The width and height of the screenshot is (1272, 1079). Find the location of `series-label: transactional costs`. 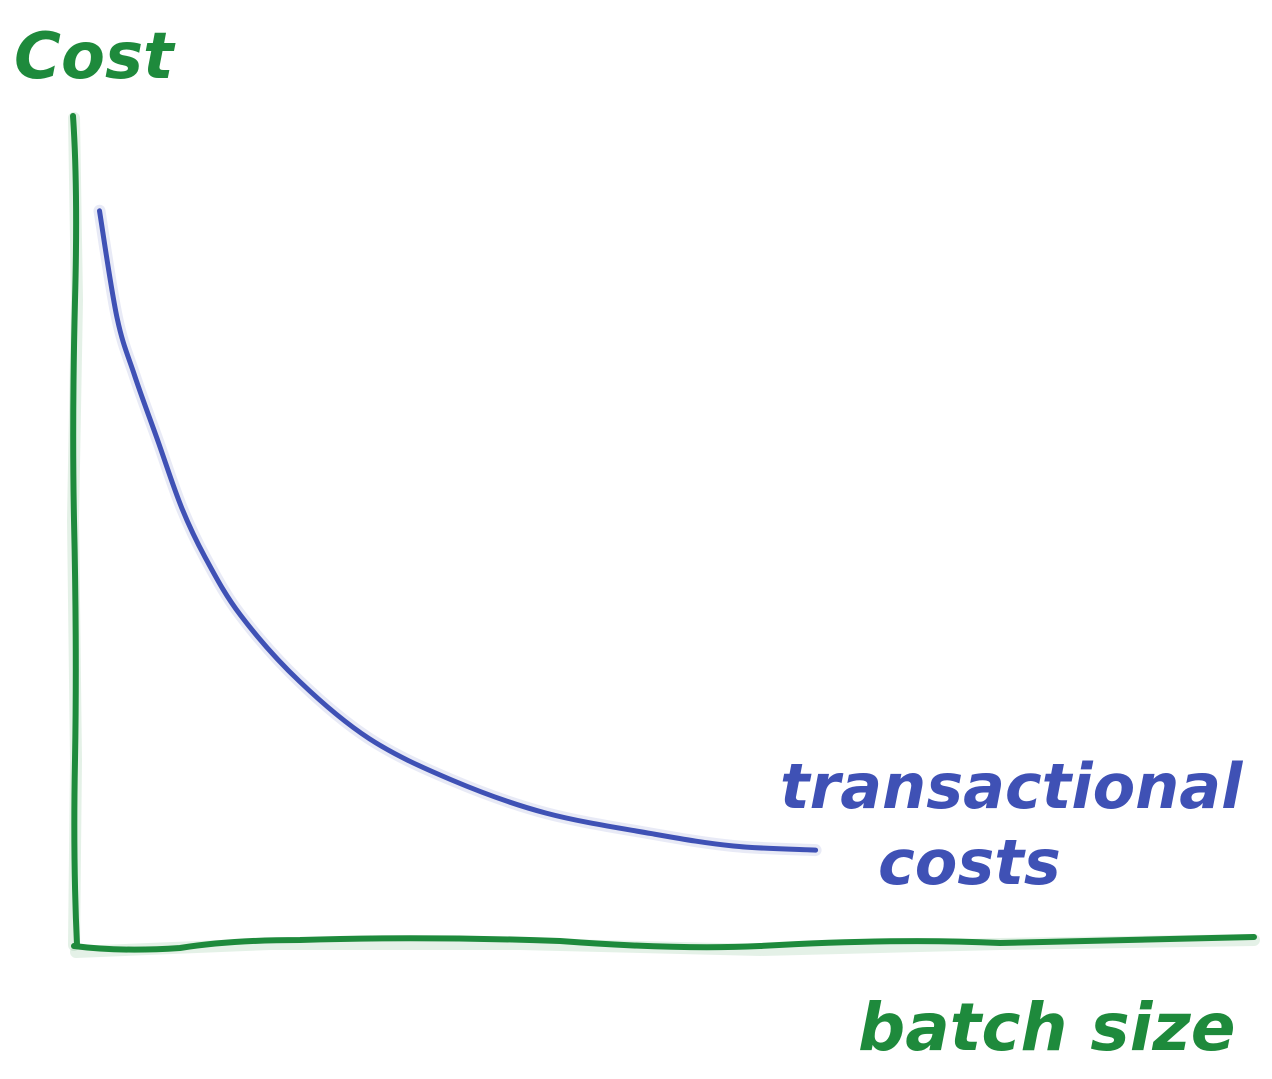

series-label: transactional costs is located at coordinates (1022, 824).